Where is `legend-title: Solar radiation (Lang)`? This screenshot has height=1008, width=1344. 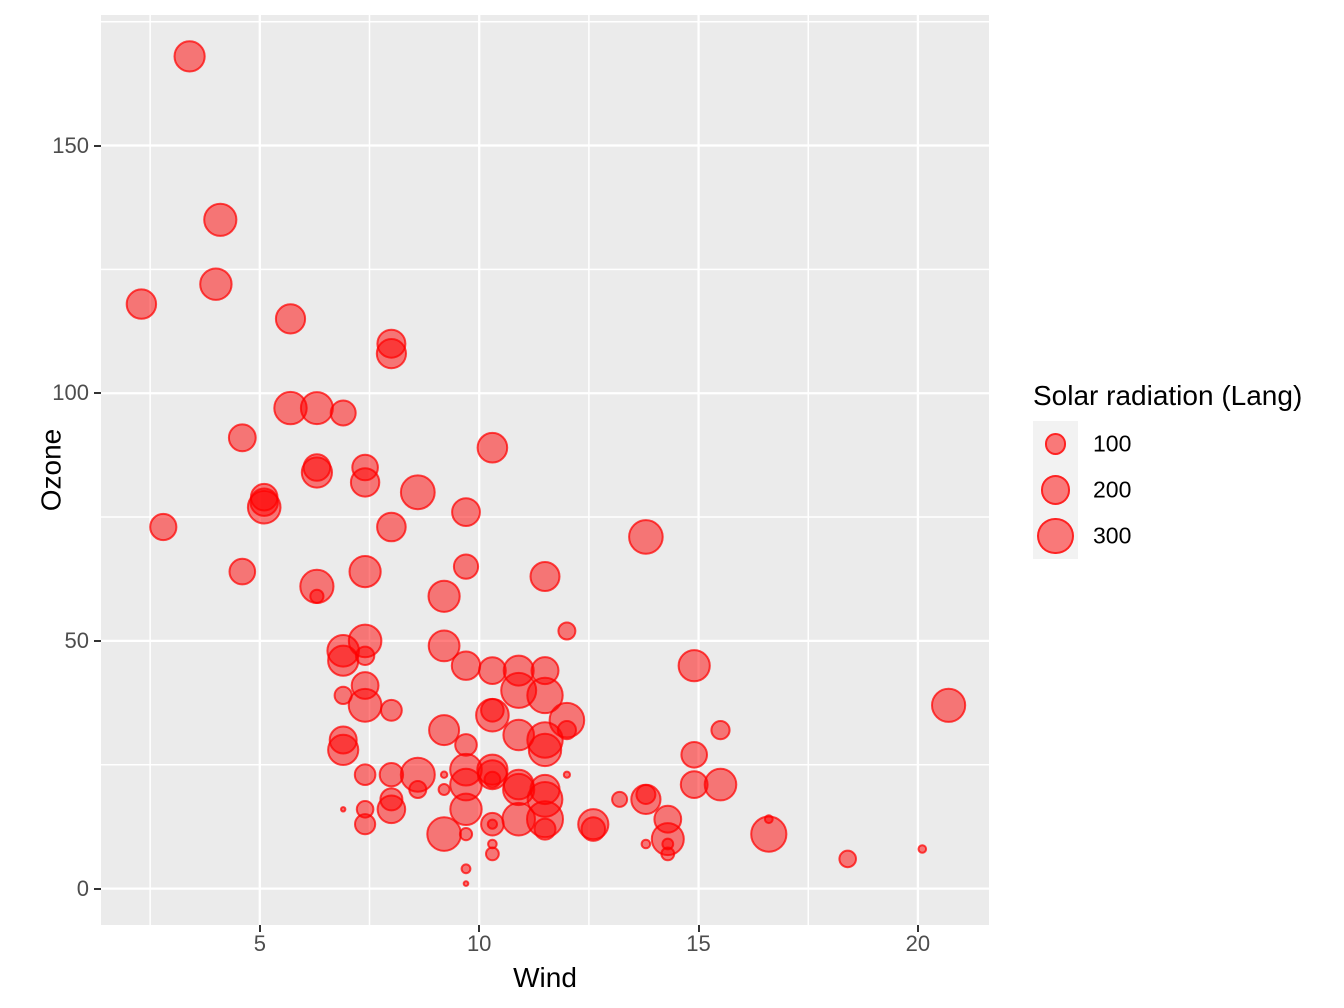
legend-title: Solar radiation (Lang) is located at coordinates (1168, 395).